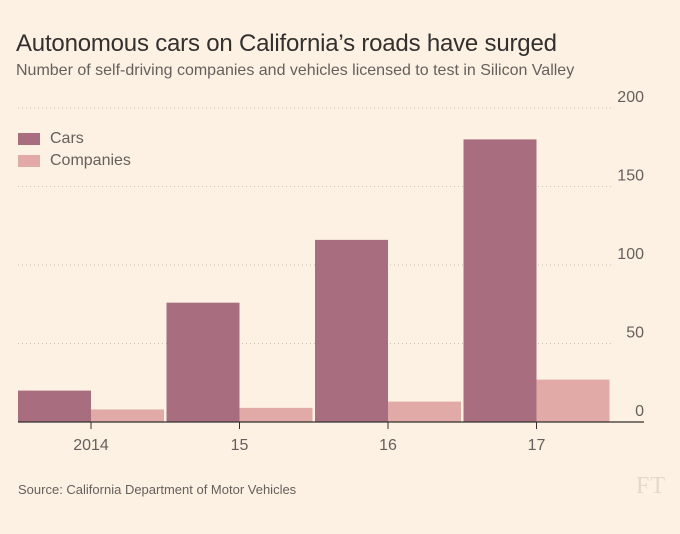 The height and width of the screenshot is (534, 680). Describe the element at coordinates (639, 411) in the screenshot. I see `y-tick-label-0: 0` at that location.